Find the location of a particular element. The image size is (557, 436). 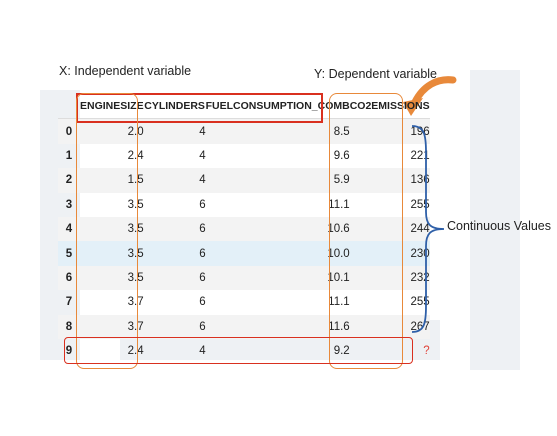

dependent-variable-column-highlight is located at coordinates (366, 231).